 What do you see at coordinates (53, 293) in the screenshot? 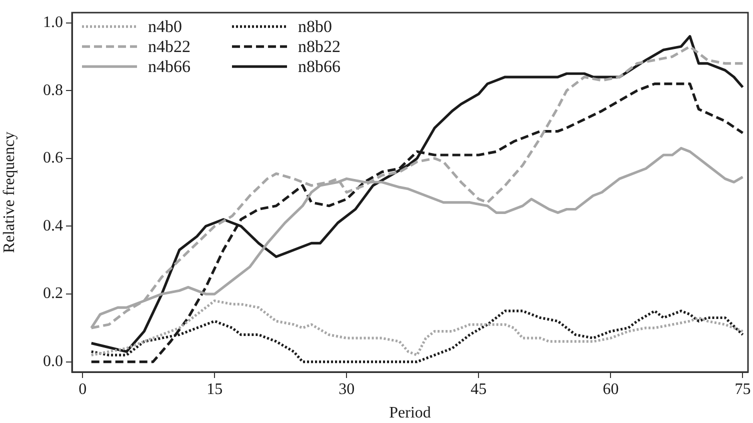
I see `y-tick-label: 0.2` at bounding box center [53, 293].